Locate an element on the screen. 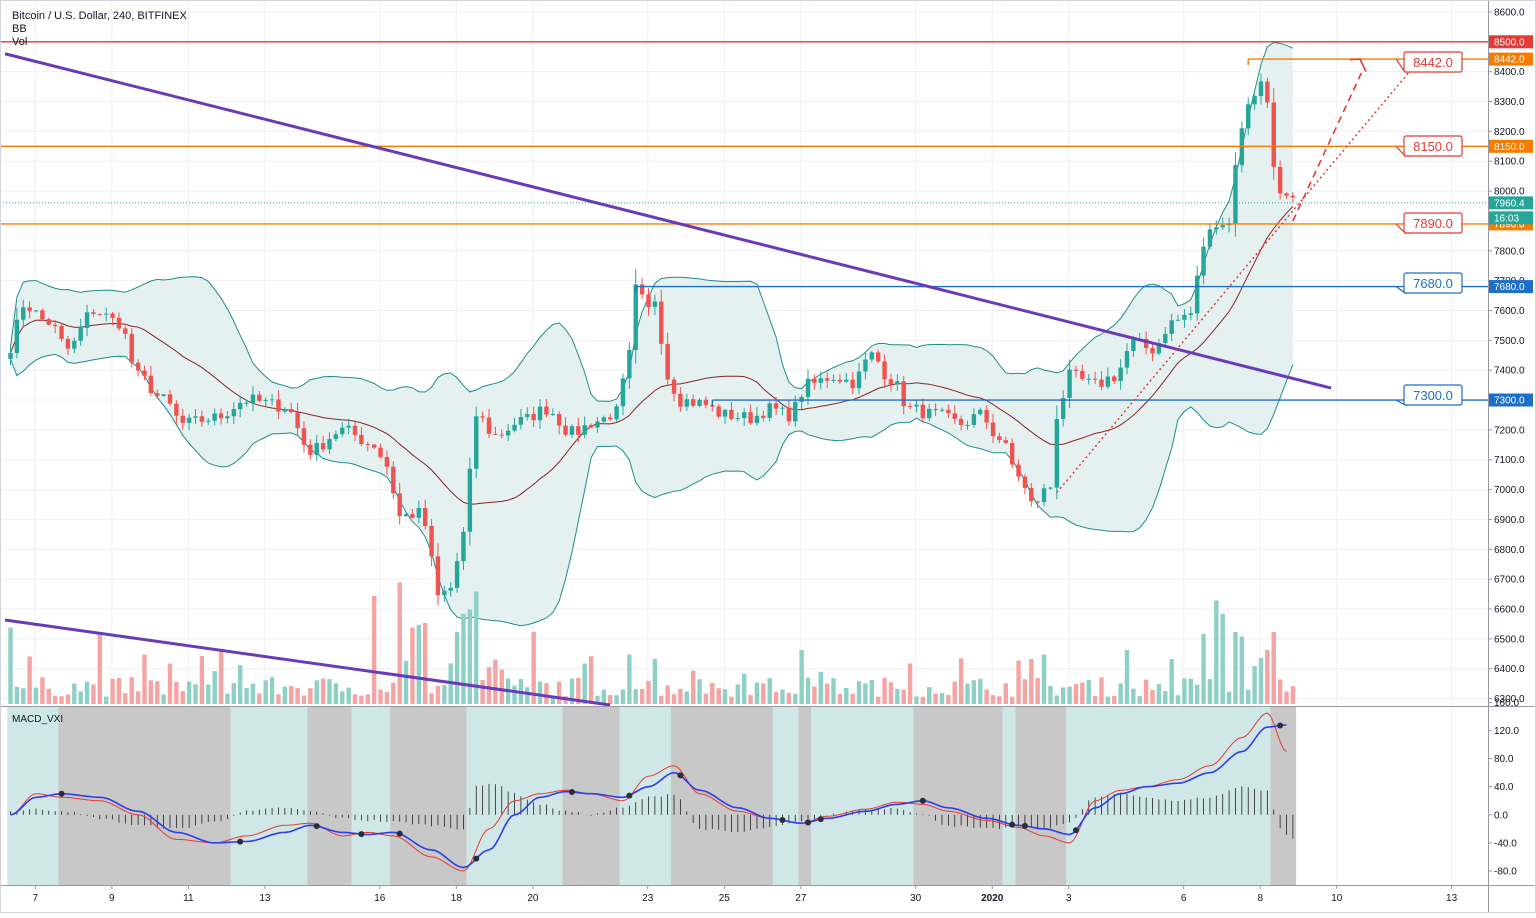  callout-box is located at coordinates (1433, 146).